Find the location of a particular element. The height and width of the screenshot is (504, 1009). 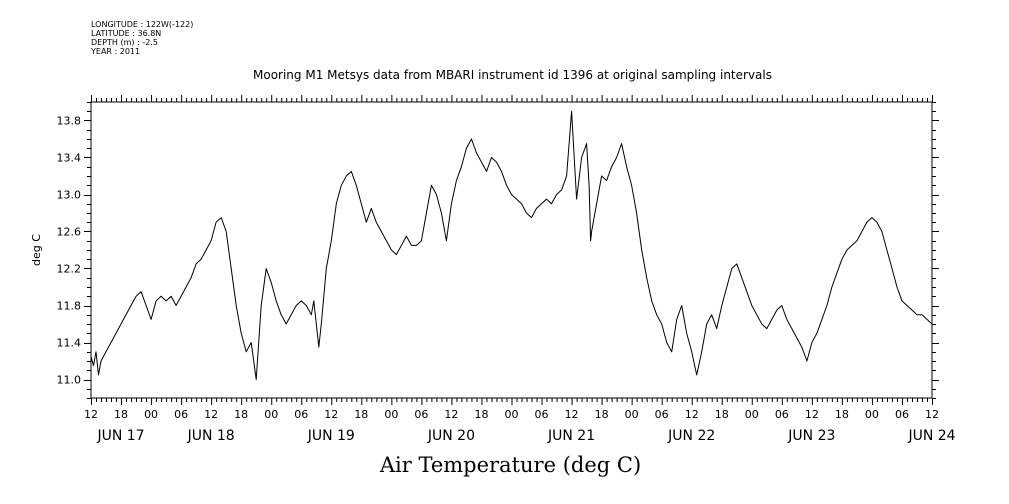

x-date-label: JUN 21 is located at coordinates (571, 436).